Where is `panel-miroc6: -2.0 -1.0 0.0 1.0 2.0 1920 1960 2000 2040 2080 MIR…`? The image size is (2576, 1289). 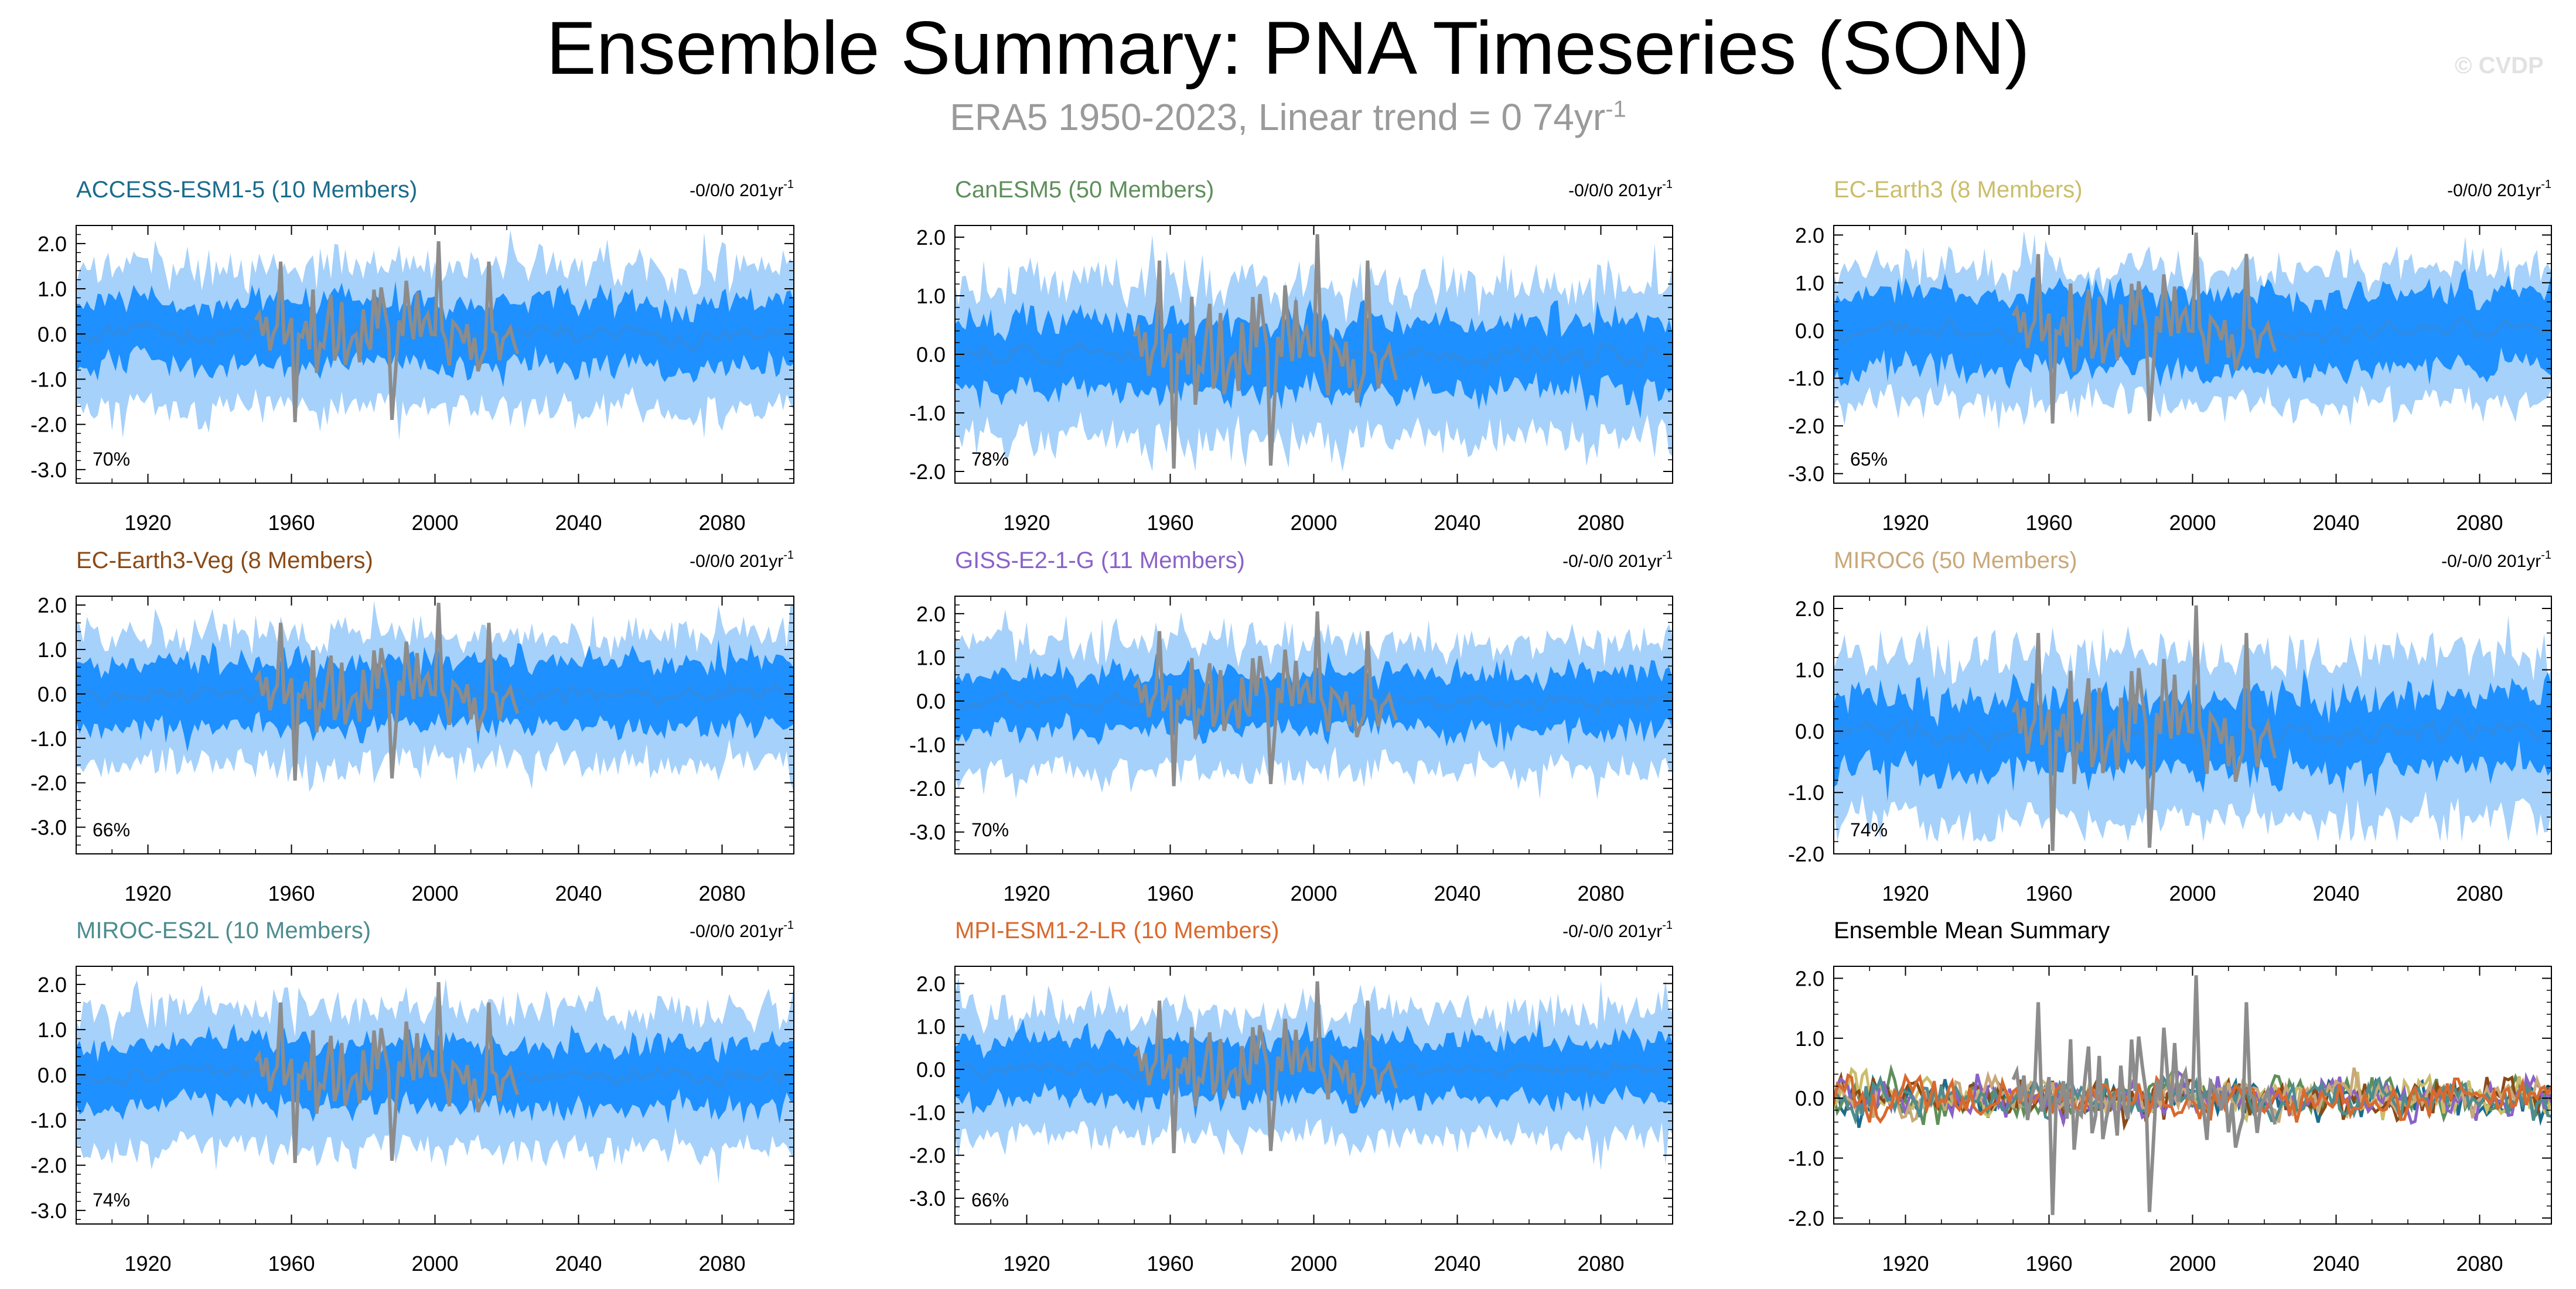 panel-miroc6: -2.0 -1.0 0.0 1.0 2.0 1920 1960 2000 2040 2080 MIR… is located at coordinates (2170, 727).